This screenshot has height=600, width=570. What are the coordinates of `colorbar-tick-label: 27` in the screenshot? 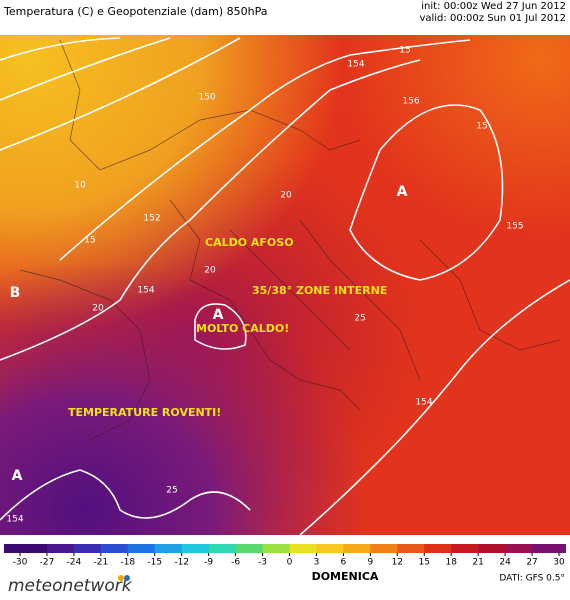 It's located at (531, 563).